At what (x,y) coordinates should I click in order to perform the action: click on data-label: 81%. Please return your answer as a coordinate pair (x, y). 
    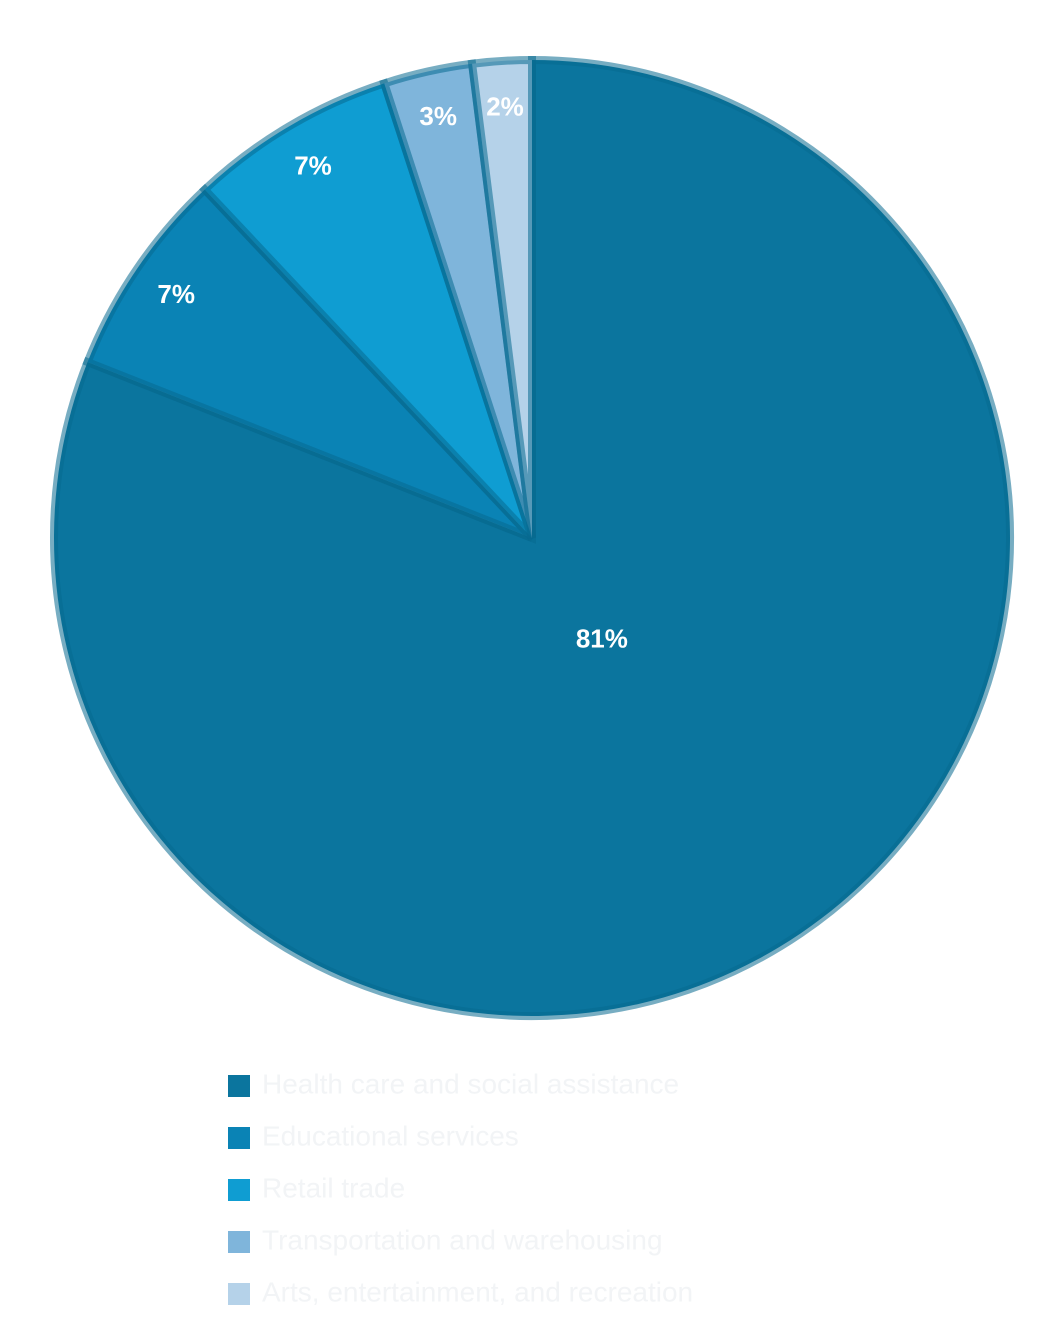
    Looking at the image, I should click on (602, 639).